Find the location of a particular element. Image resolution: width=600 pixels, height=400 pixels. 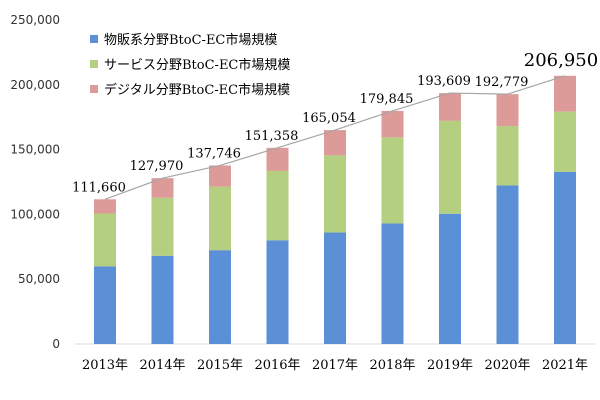

x-tick-label: 2013年 is located at coordinates (105, 365).